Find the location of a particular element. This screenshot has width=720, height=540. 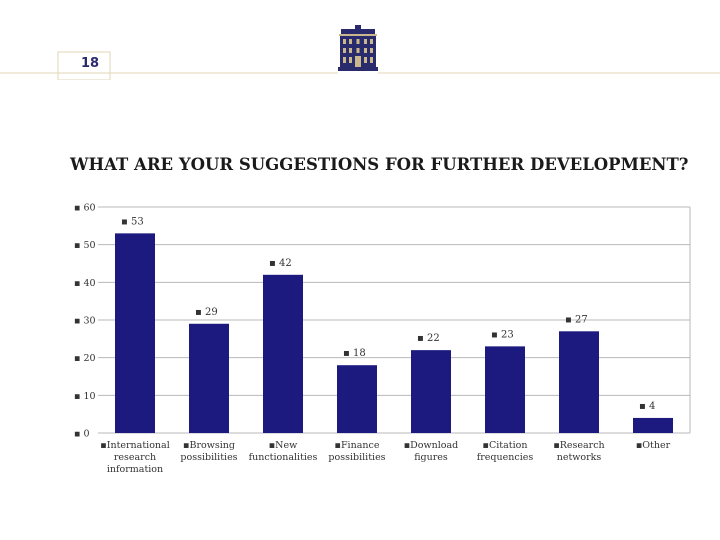

y-tick-label: ▪ 10 is located at coordinates (85, 396).